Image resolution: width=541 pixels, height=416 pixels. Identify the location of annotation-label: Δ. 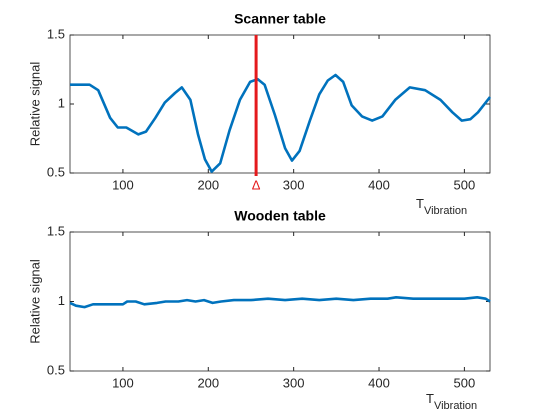
(256, 184).